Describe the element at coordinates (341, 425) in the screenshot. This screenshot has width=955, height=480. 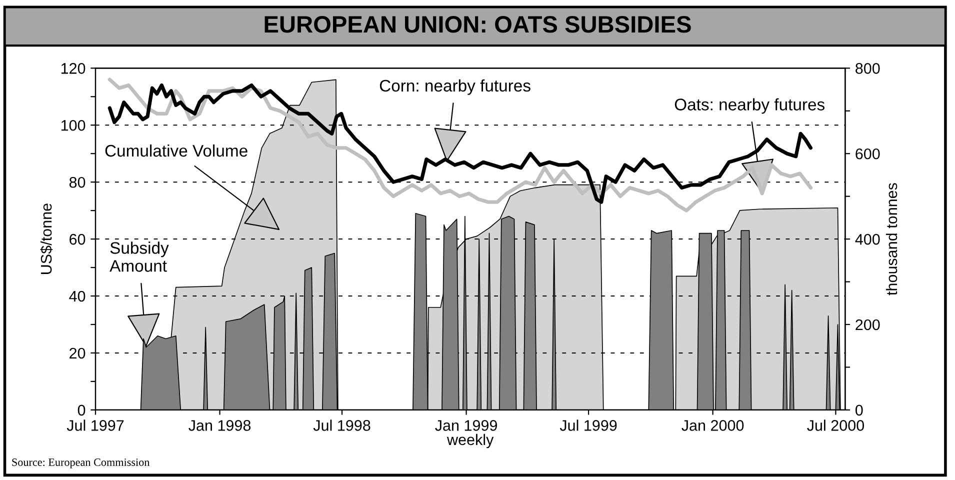
I see `x-tick-label: Jul 1998` at that location.